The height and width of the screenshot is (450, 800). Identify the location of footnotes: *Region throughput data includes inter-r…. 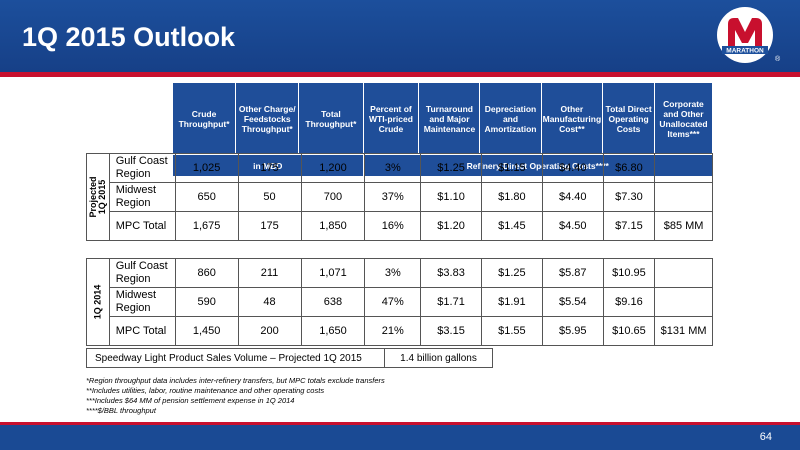
(235, 396).